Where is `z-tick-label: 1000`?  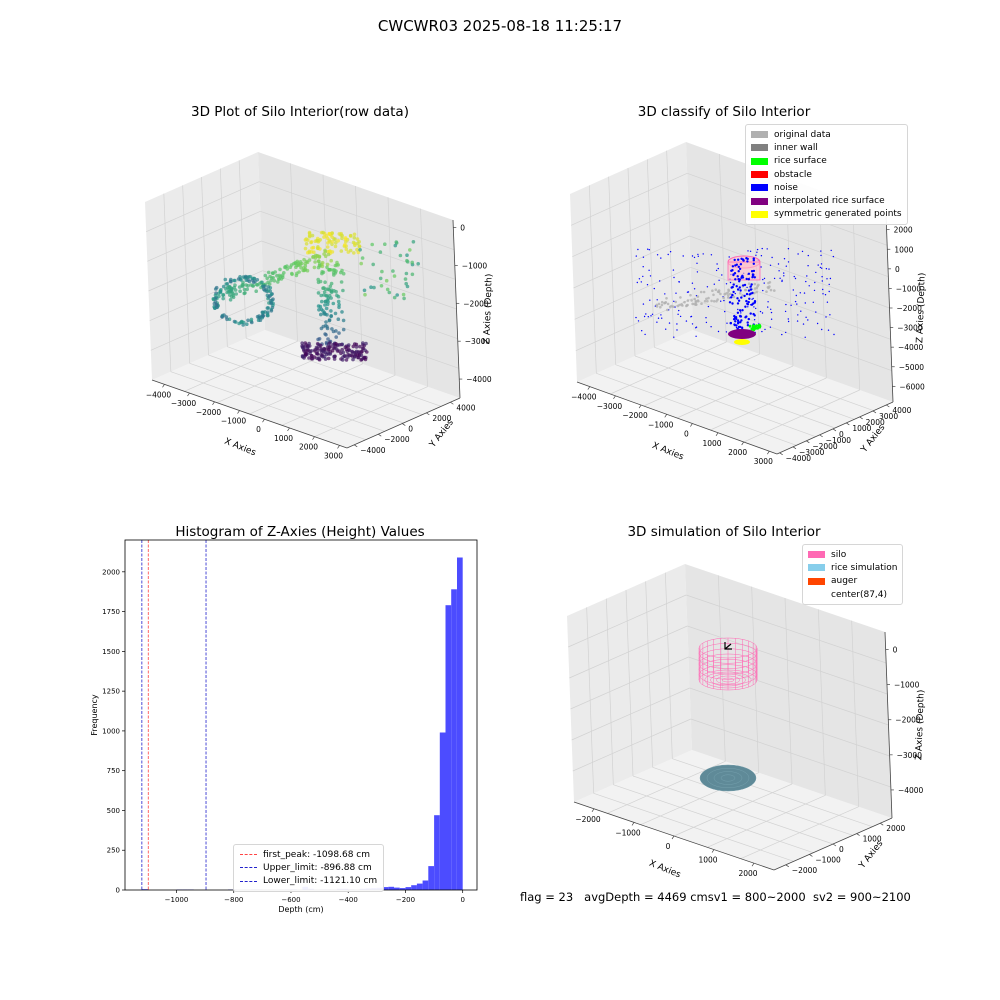 z-tick-label: 1000 is located at coordinates (903, 249).